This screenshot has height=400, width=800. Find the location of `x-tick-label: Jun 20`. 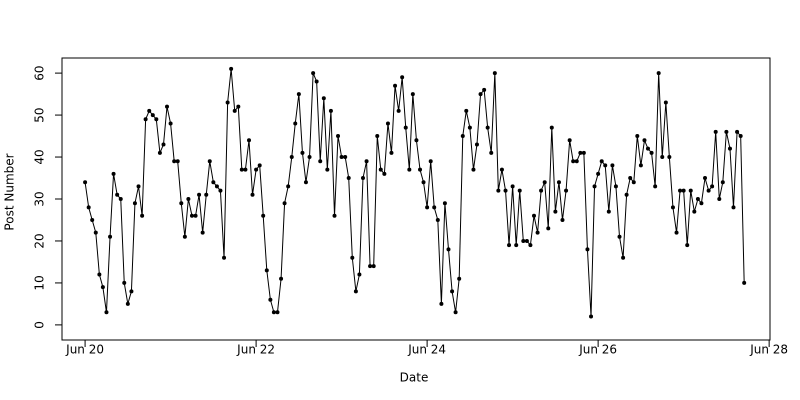

x-tick-label: Jun 20 is located at coordinates (84, 350).